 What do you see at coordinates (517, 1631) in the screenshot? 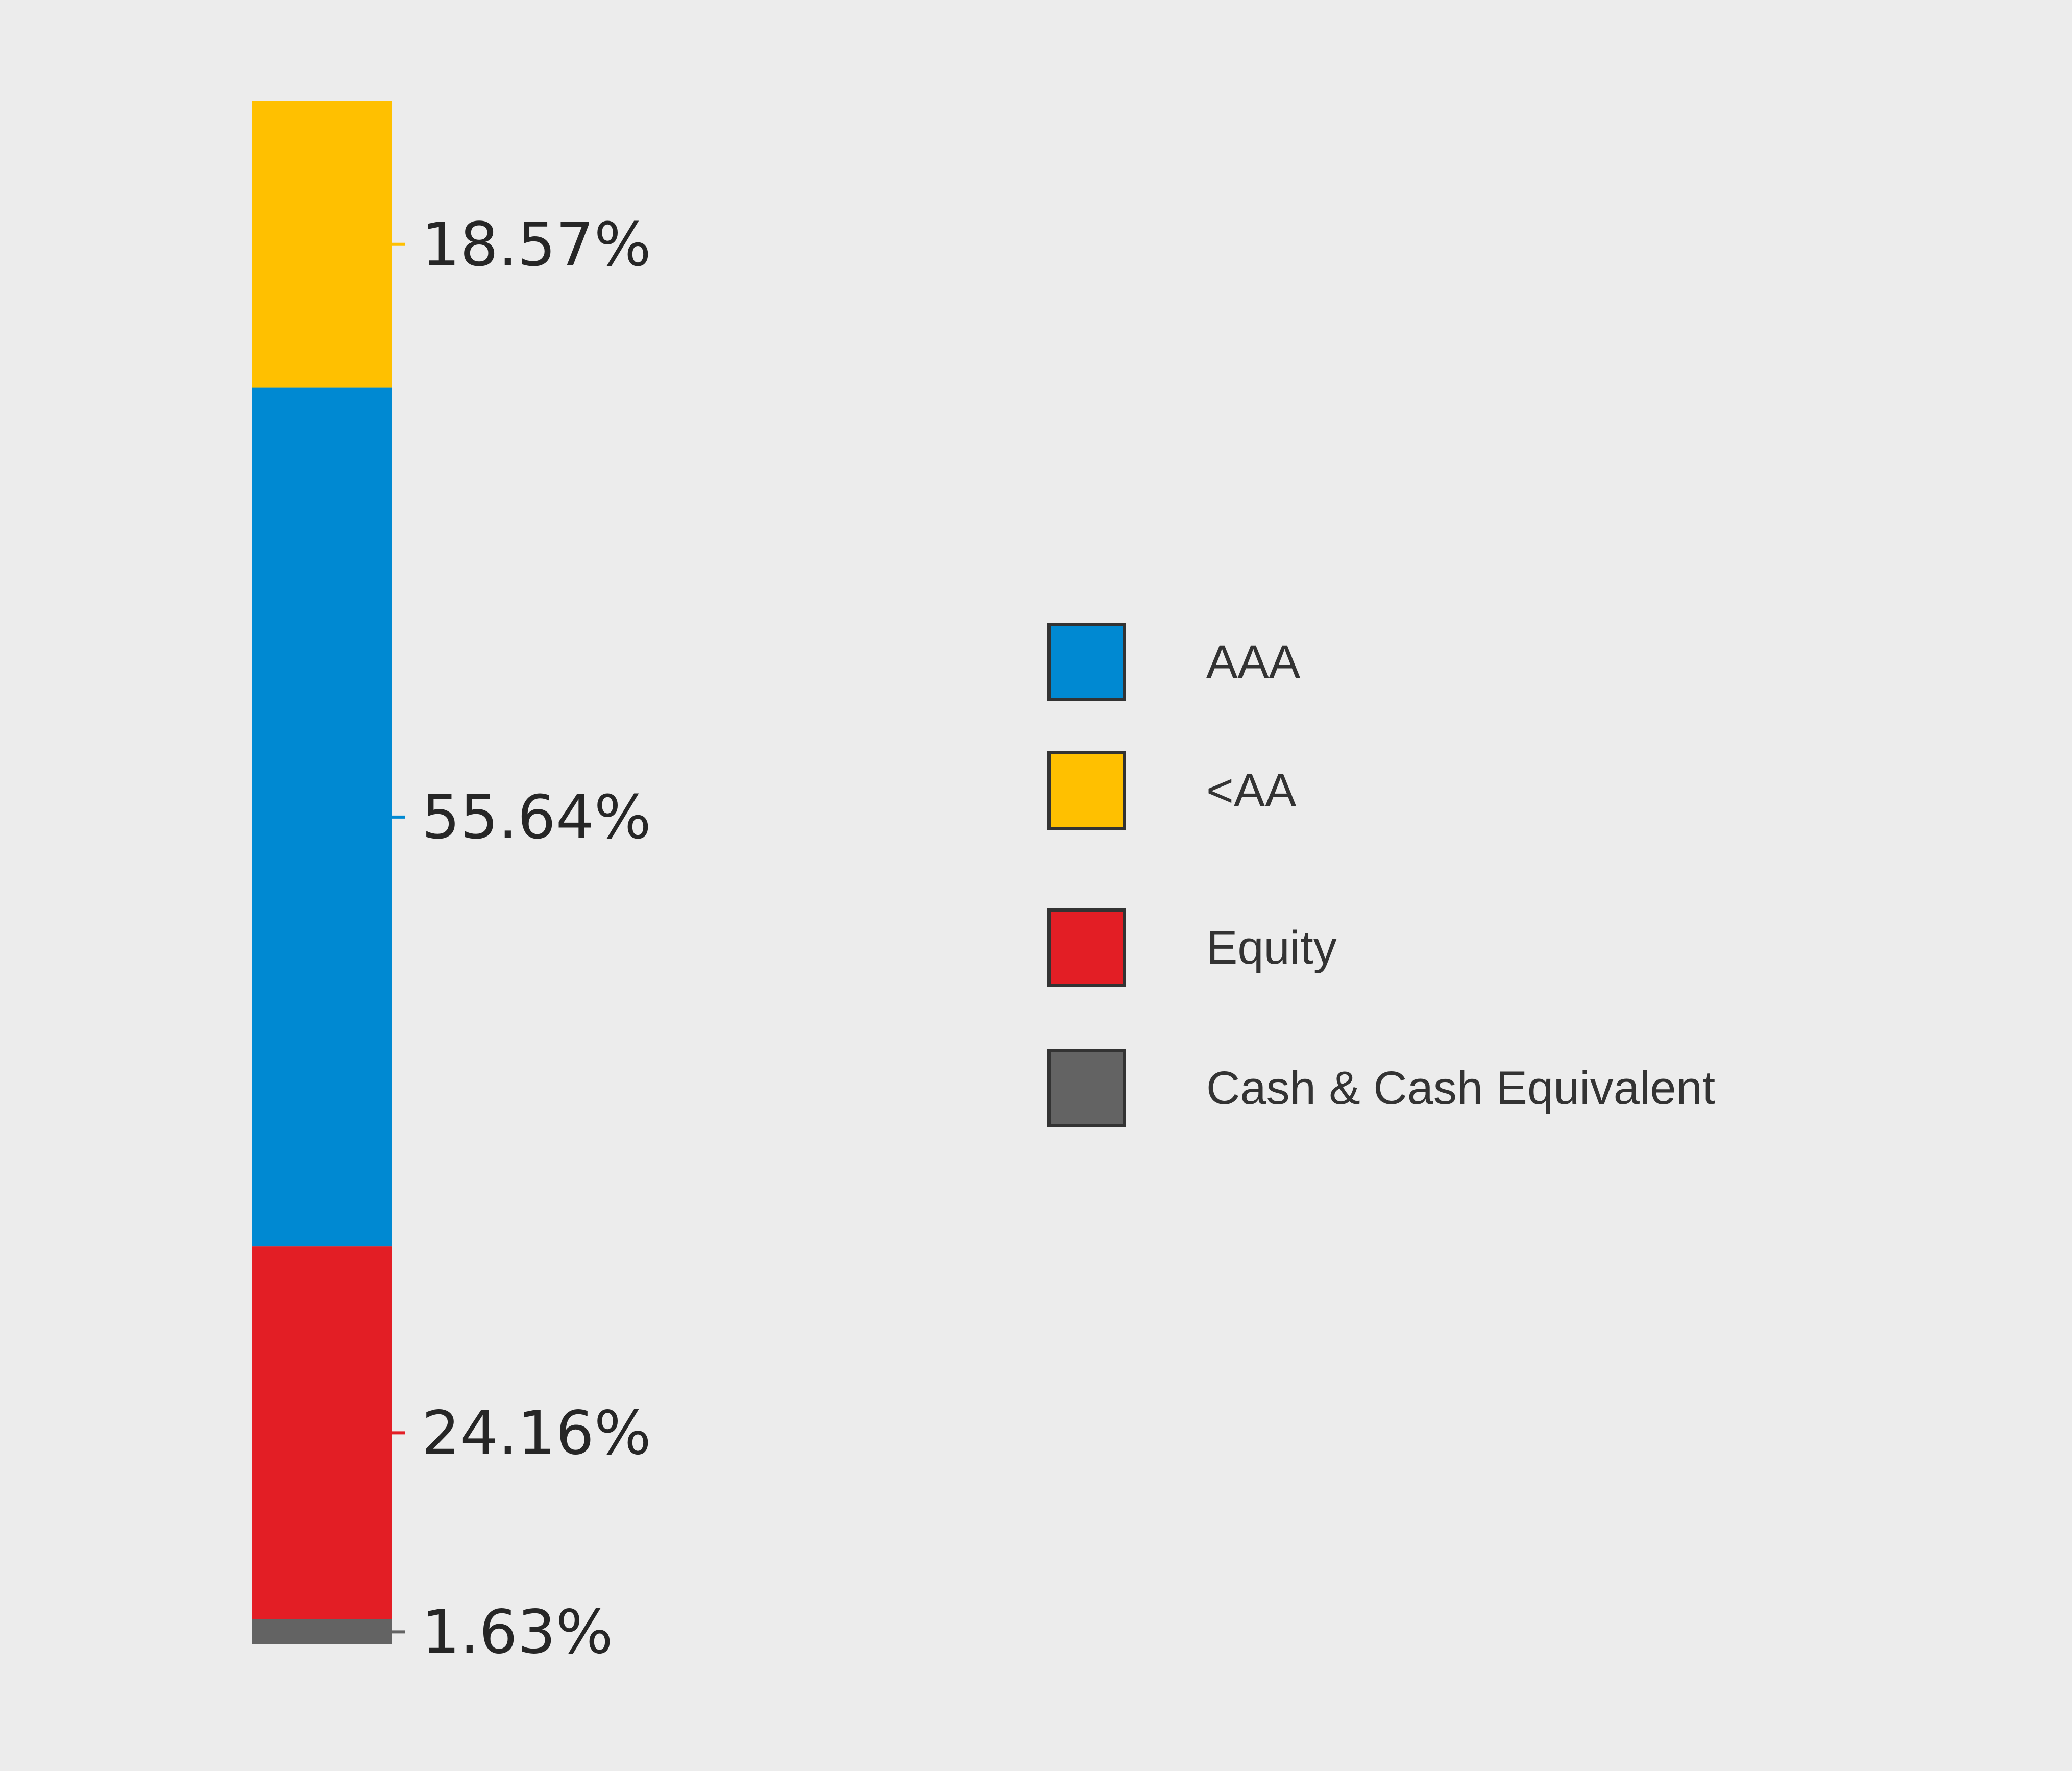
I see `data-label-cash-and-cash-equivalent: 1.63%` at bounding box center [517, 1631].